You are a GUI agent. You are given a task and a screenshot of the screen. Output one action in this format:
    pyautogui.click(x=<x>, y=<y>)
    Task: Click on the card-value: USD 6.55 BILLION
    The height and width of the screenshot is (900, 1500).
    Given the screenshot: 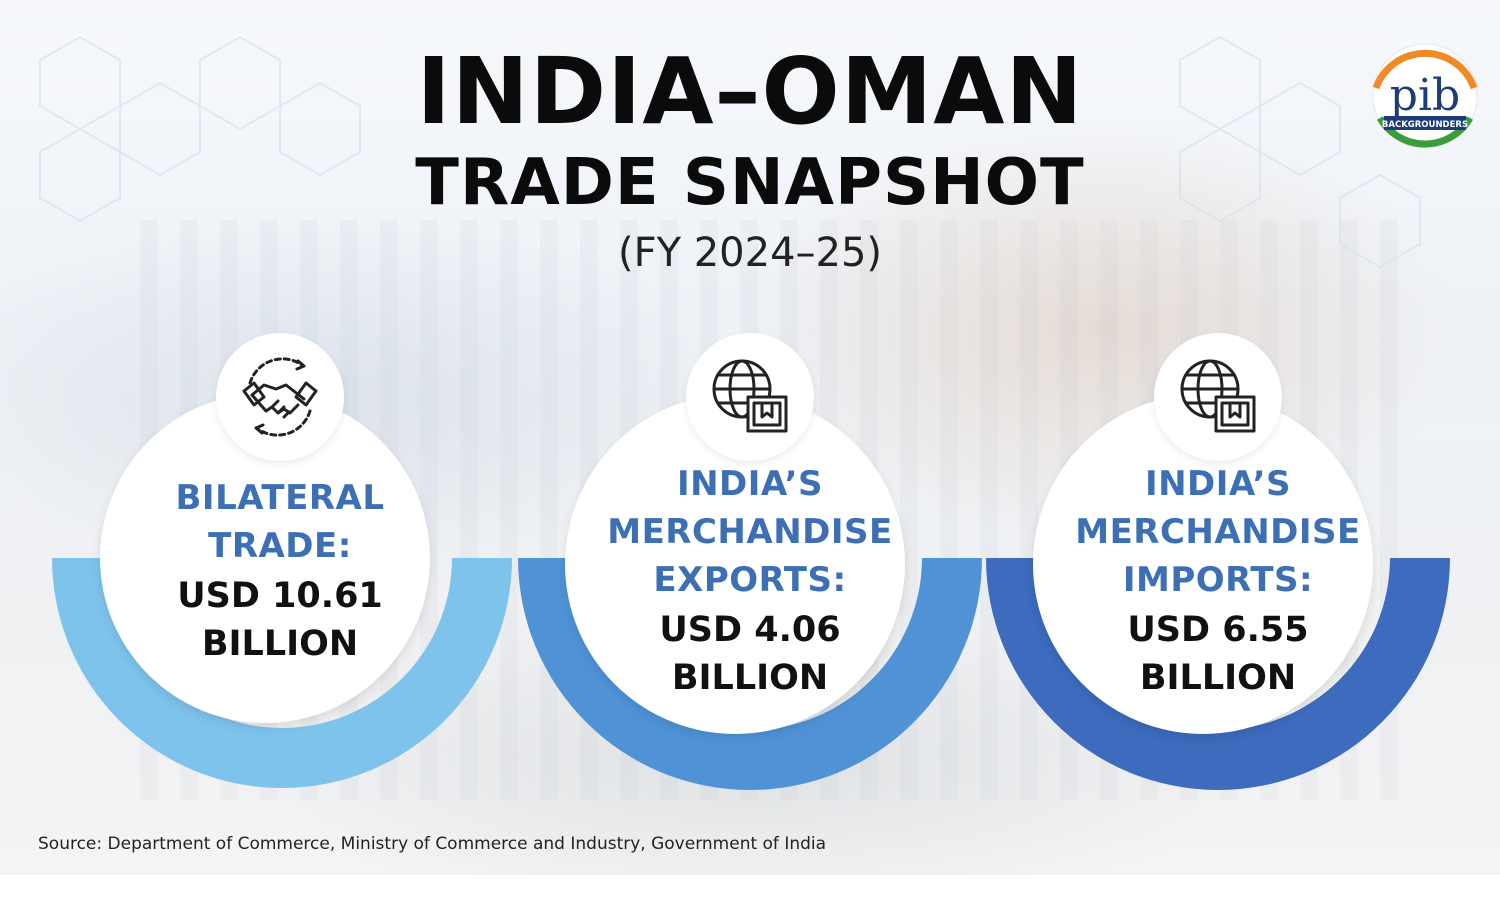 What is the action you would take?
    pyautogui.click(x=1218, y=654)
    